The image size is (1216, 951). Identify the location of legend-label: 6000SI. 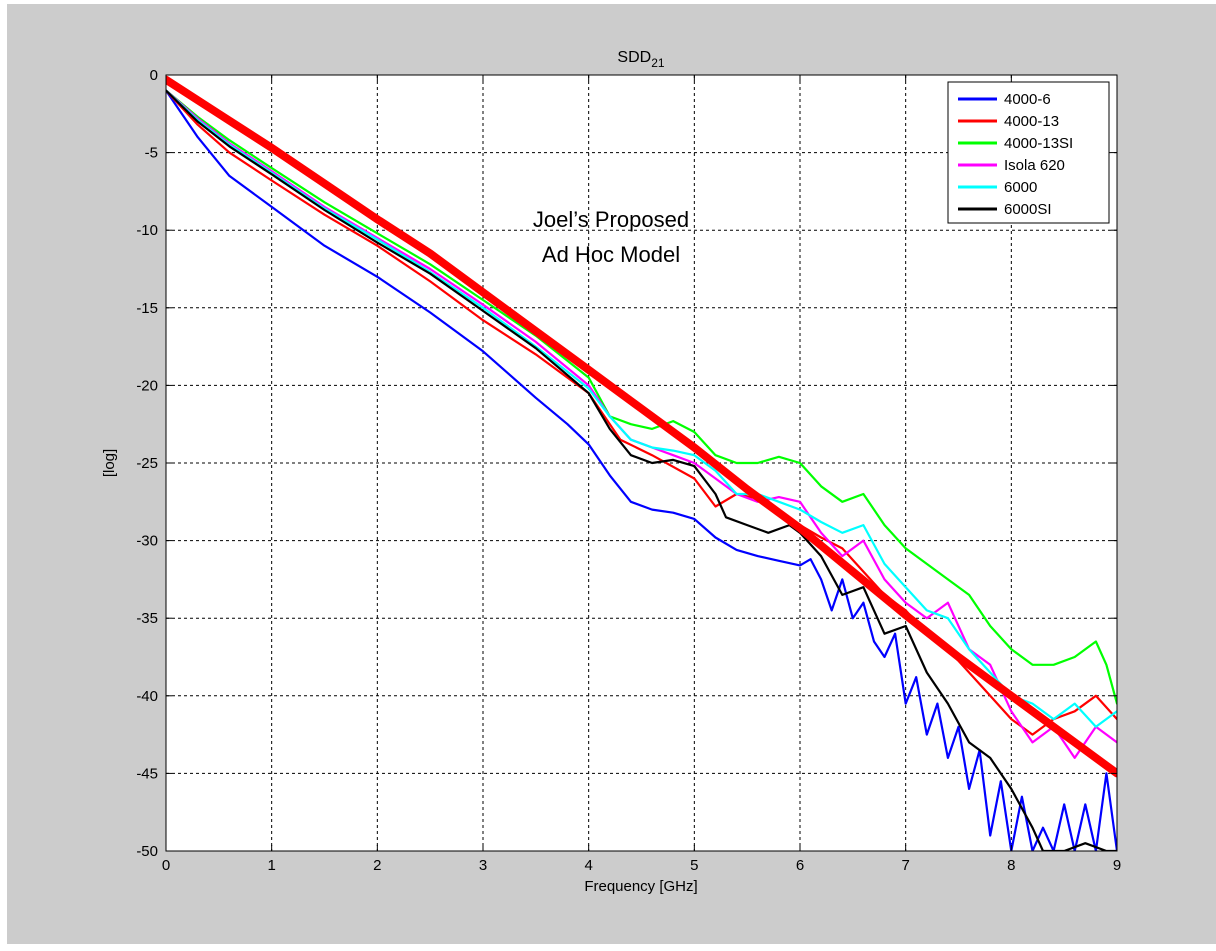
(1028, 209).